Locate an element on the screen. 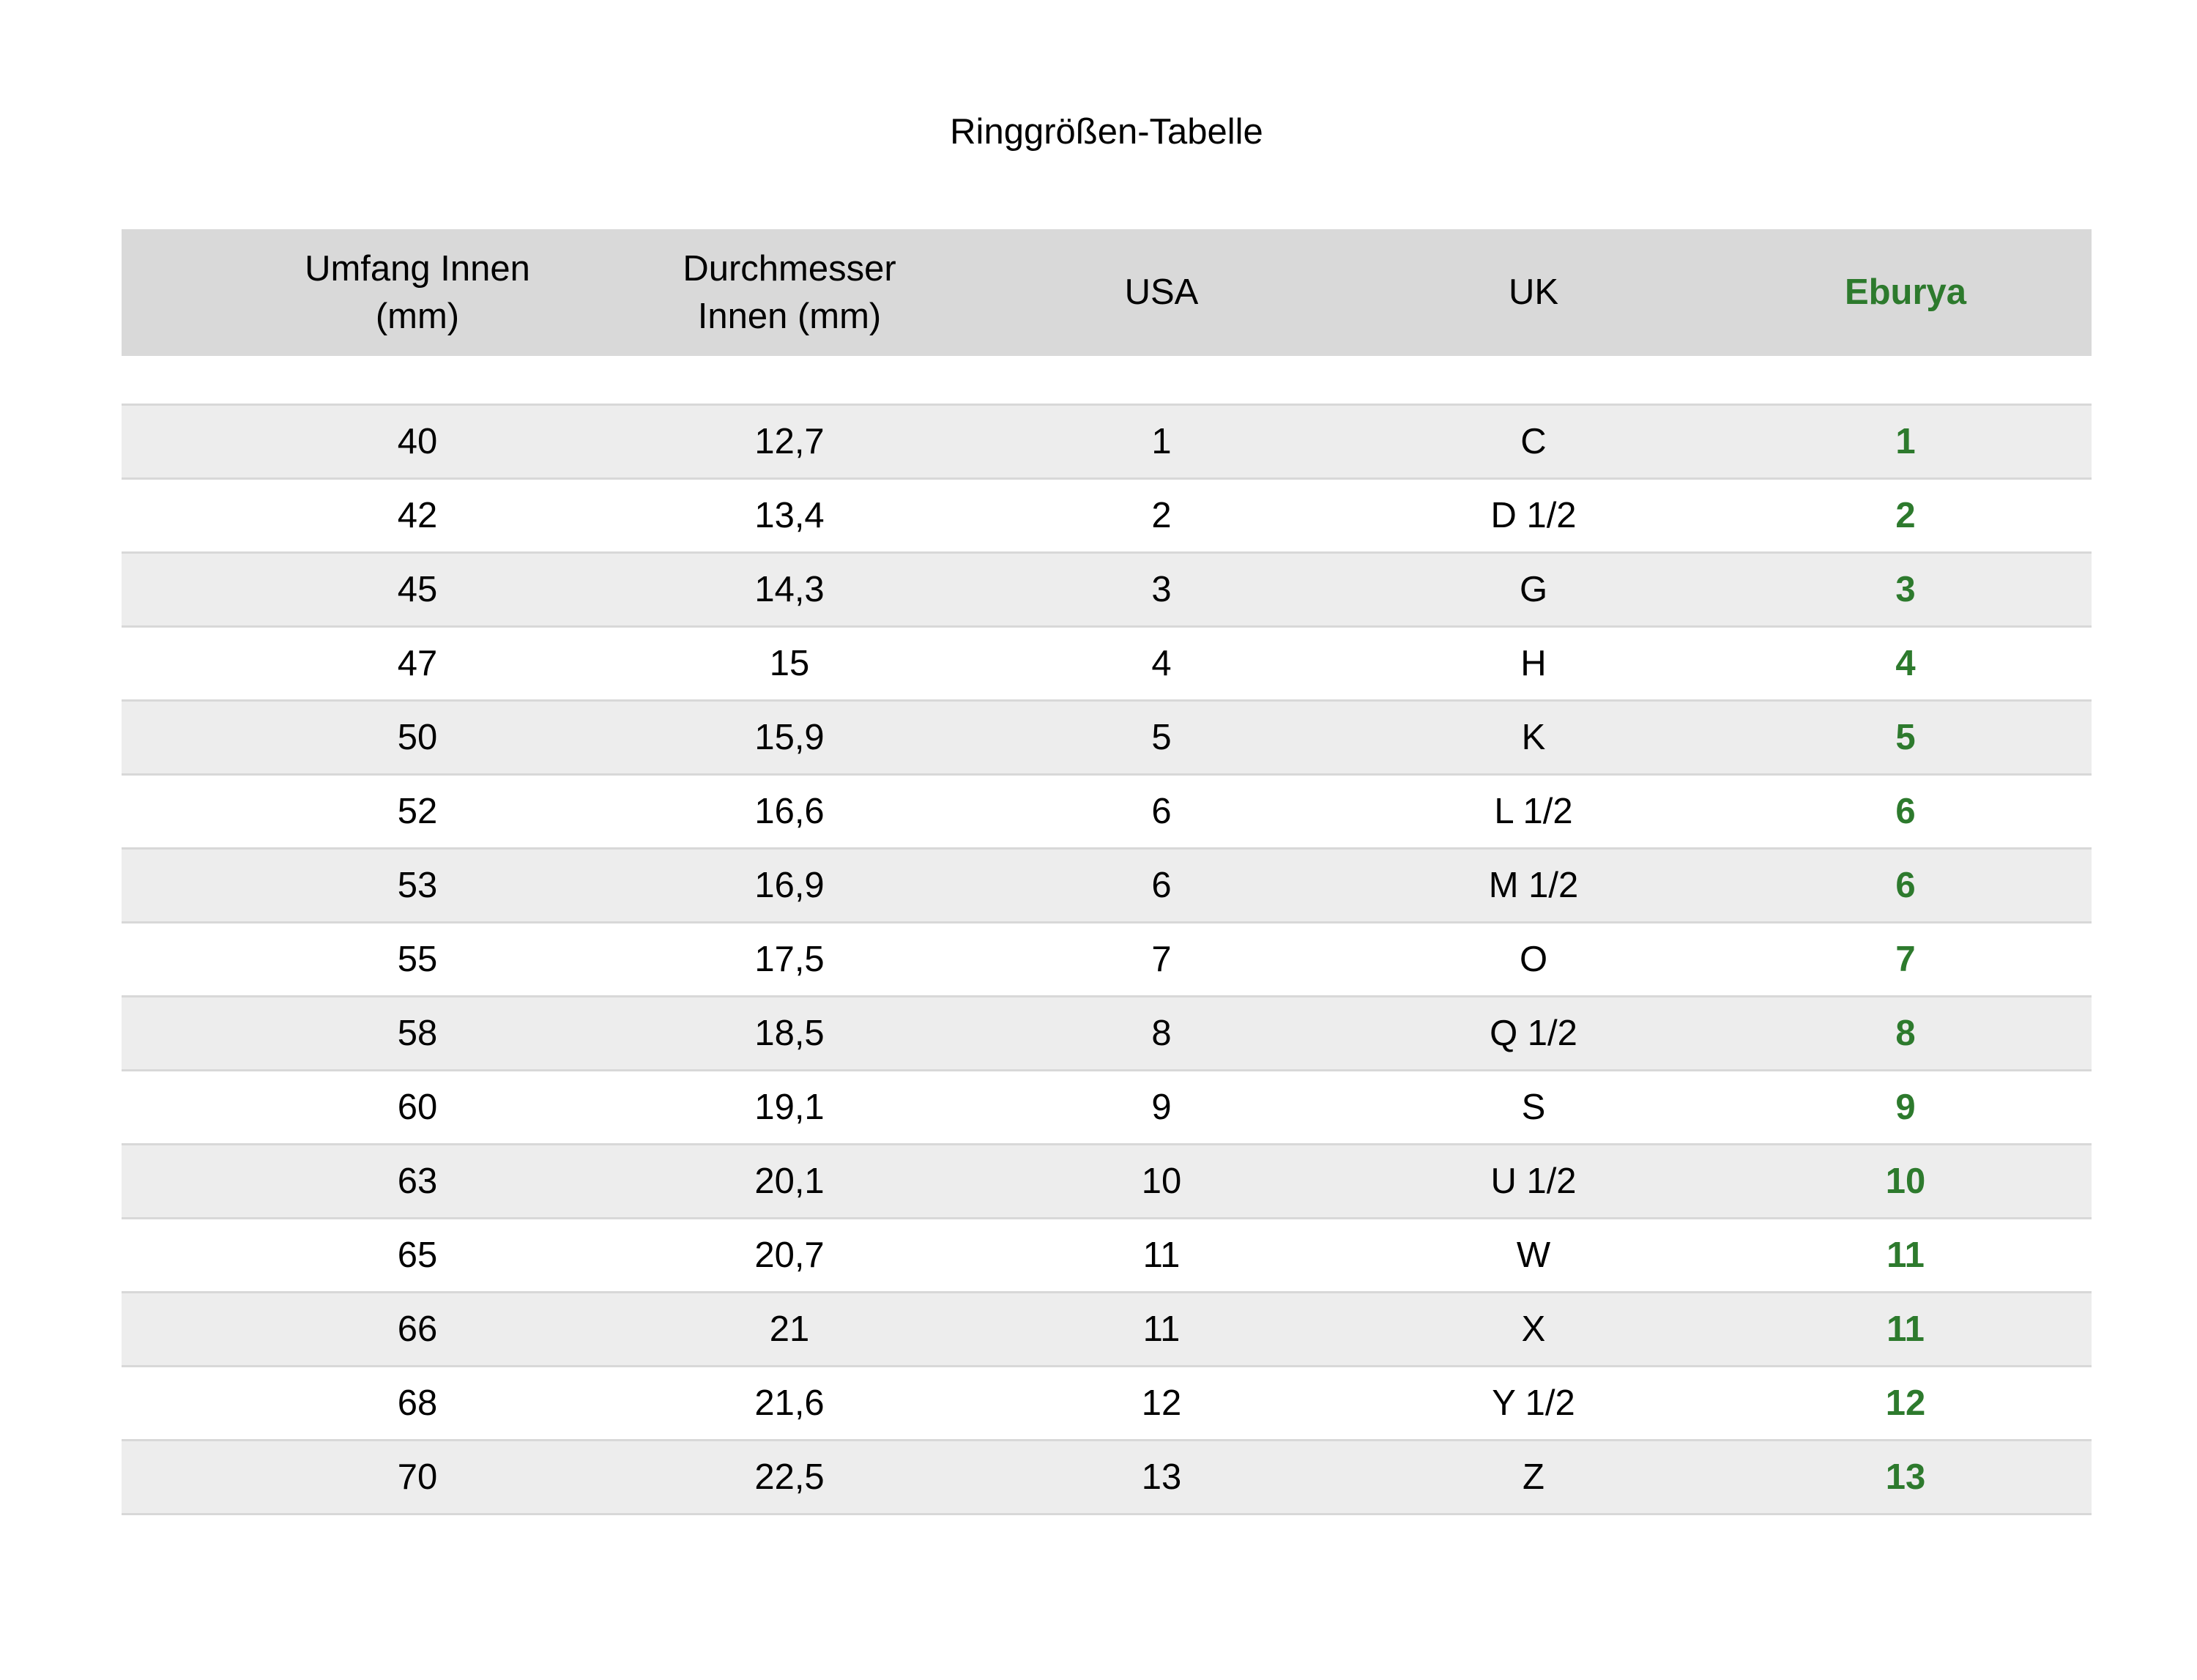  cell-umfang-innen: 50 is located at coordinates (417, 737).